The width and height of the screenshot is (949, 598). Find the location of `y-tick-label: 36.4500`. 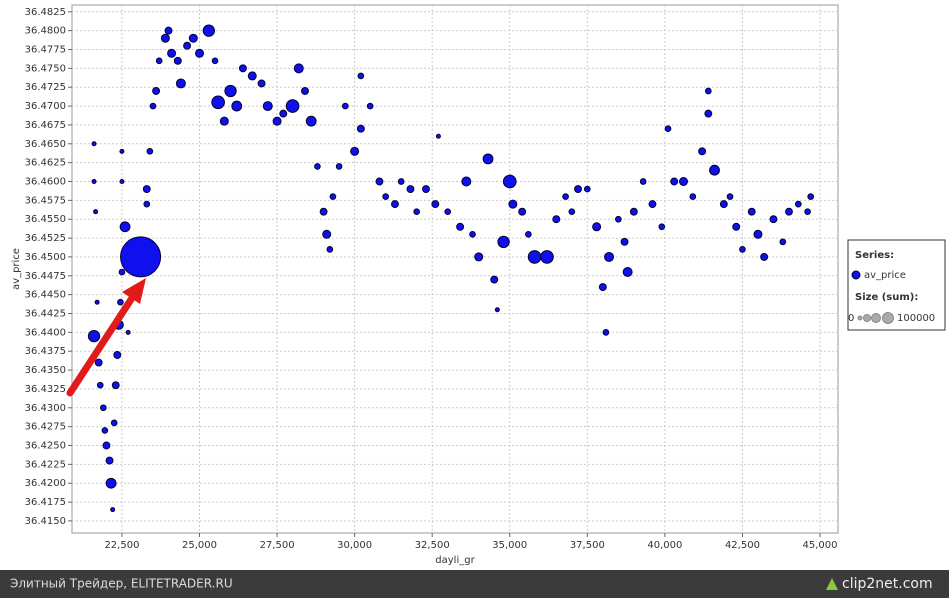

y-tick-label: 36.4500 is located at coordinates (45, 257).